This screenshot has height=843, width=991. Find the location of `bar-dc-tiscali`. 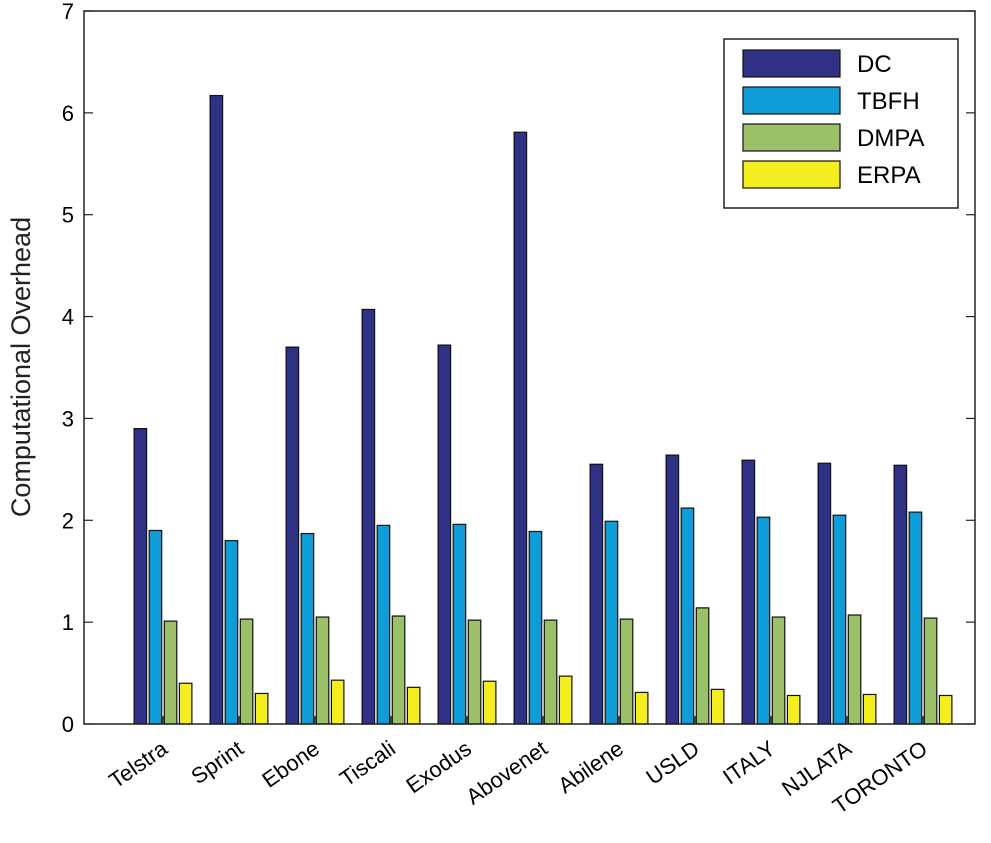

bar-dc-tiscali is located at coordinates (368, 516).